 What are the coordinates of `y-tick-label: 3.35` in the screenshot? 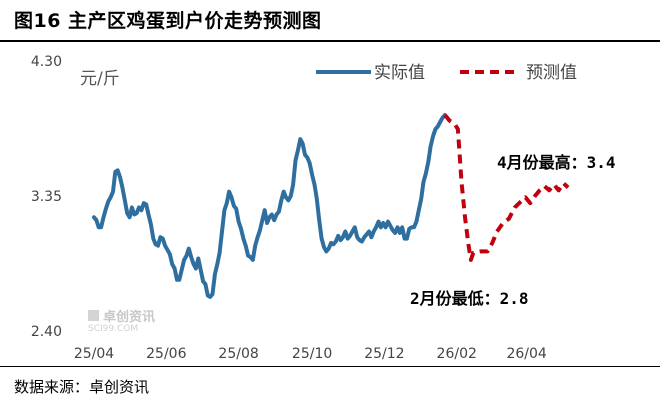 It's located at (46, 197).